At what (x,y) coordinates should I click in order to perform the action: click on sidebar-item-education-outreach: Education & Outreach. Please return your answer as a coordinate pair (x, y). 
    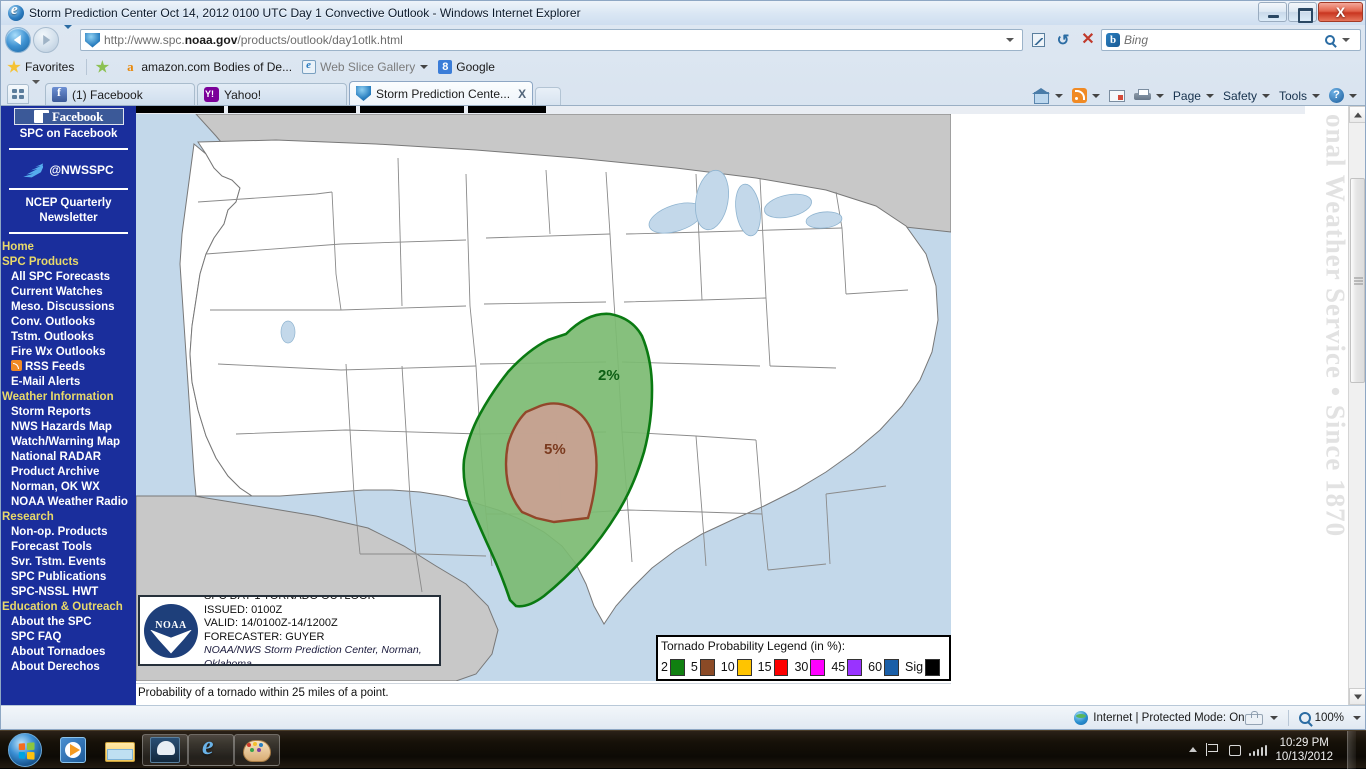
    Looking at the image, I should click on (68, 607).